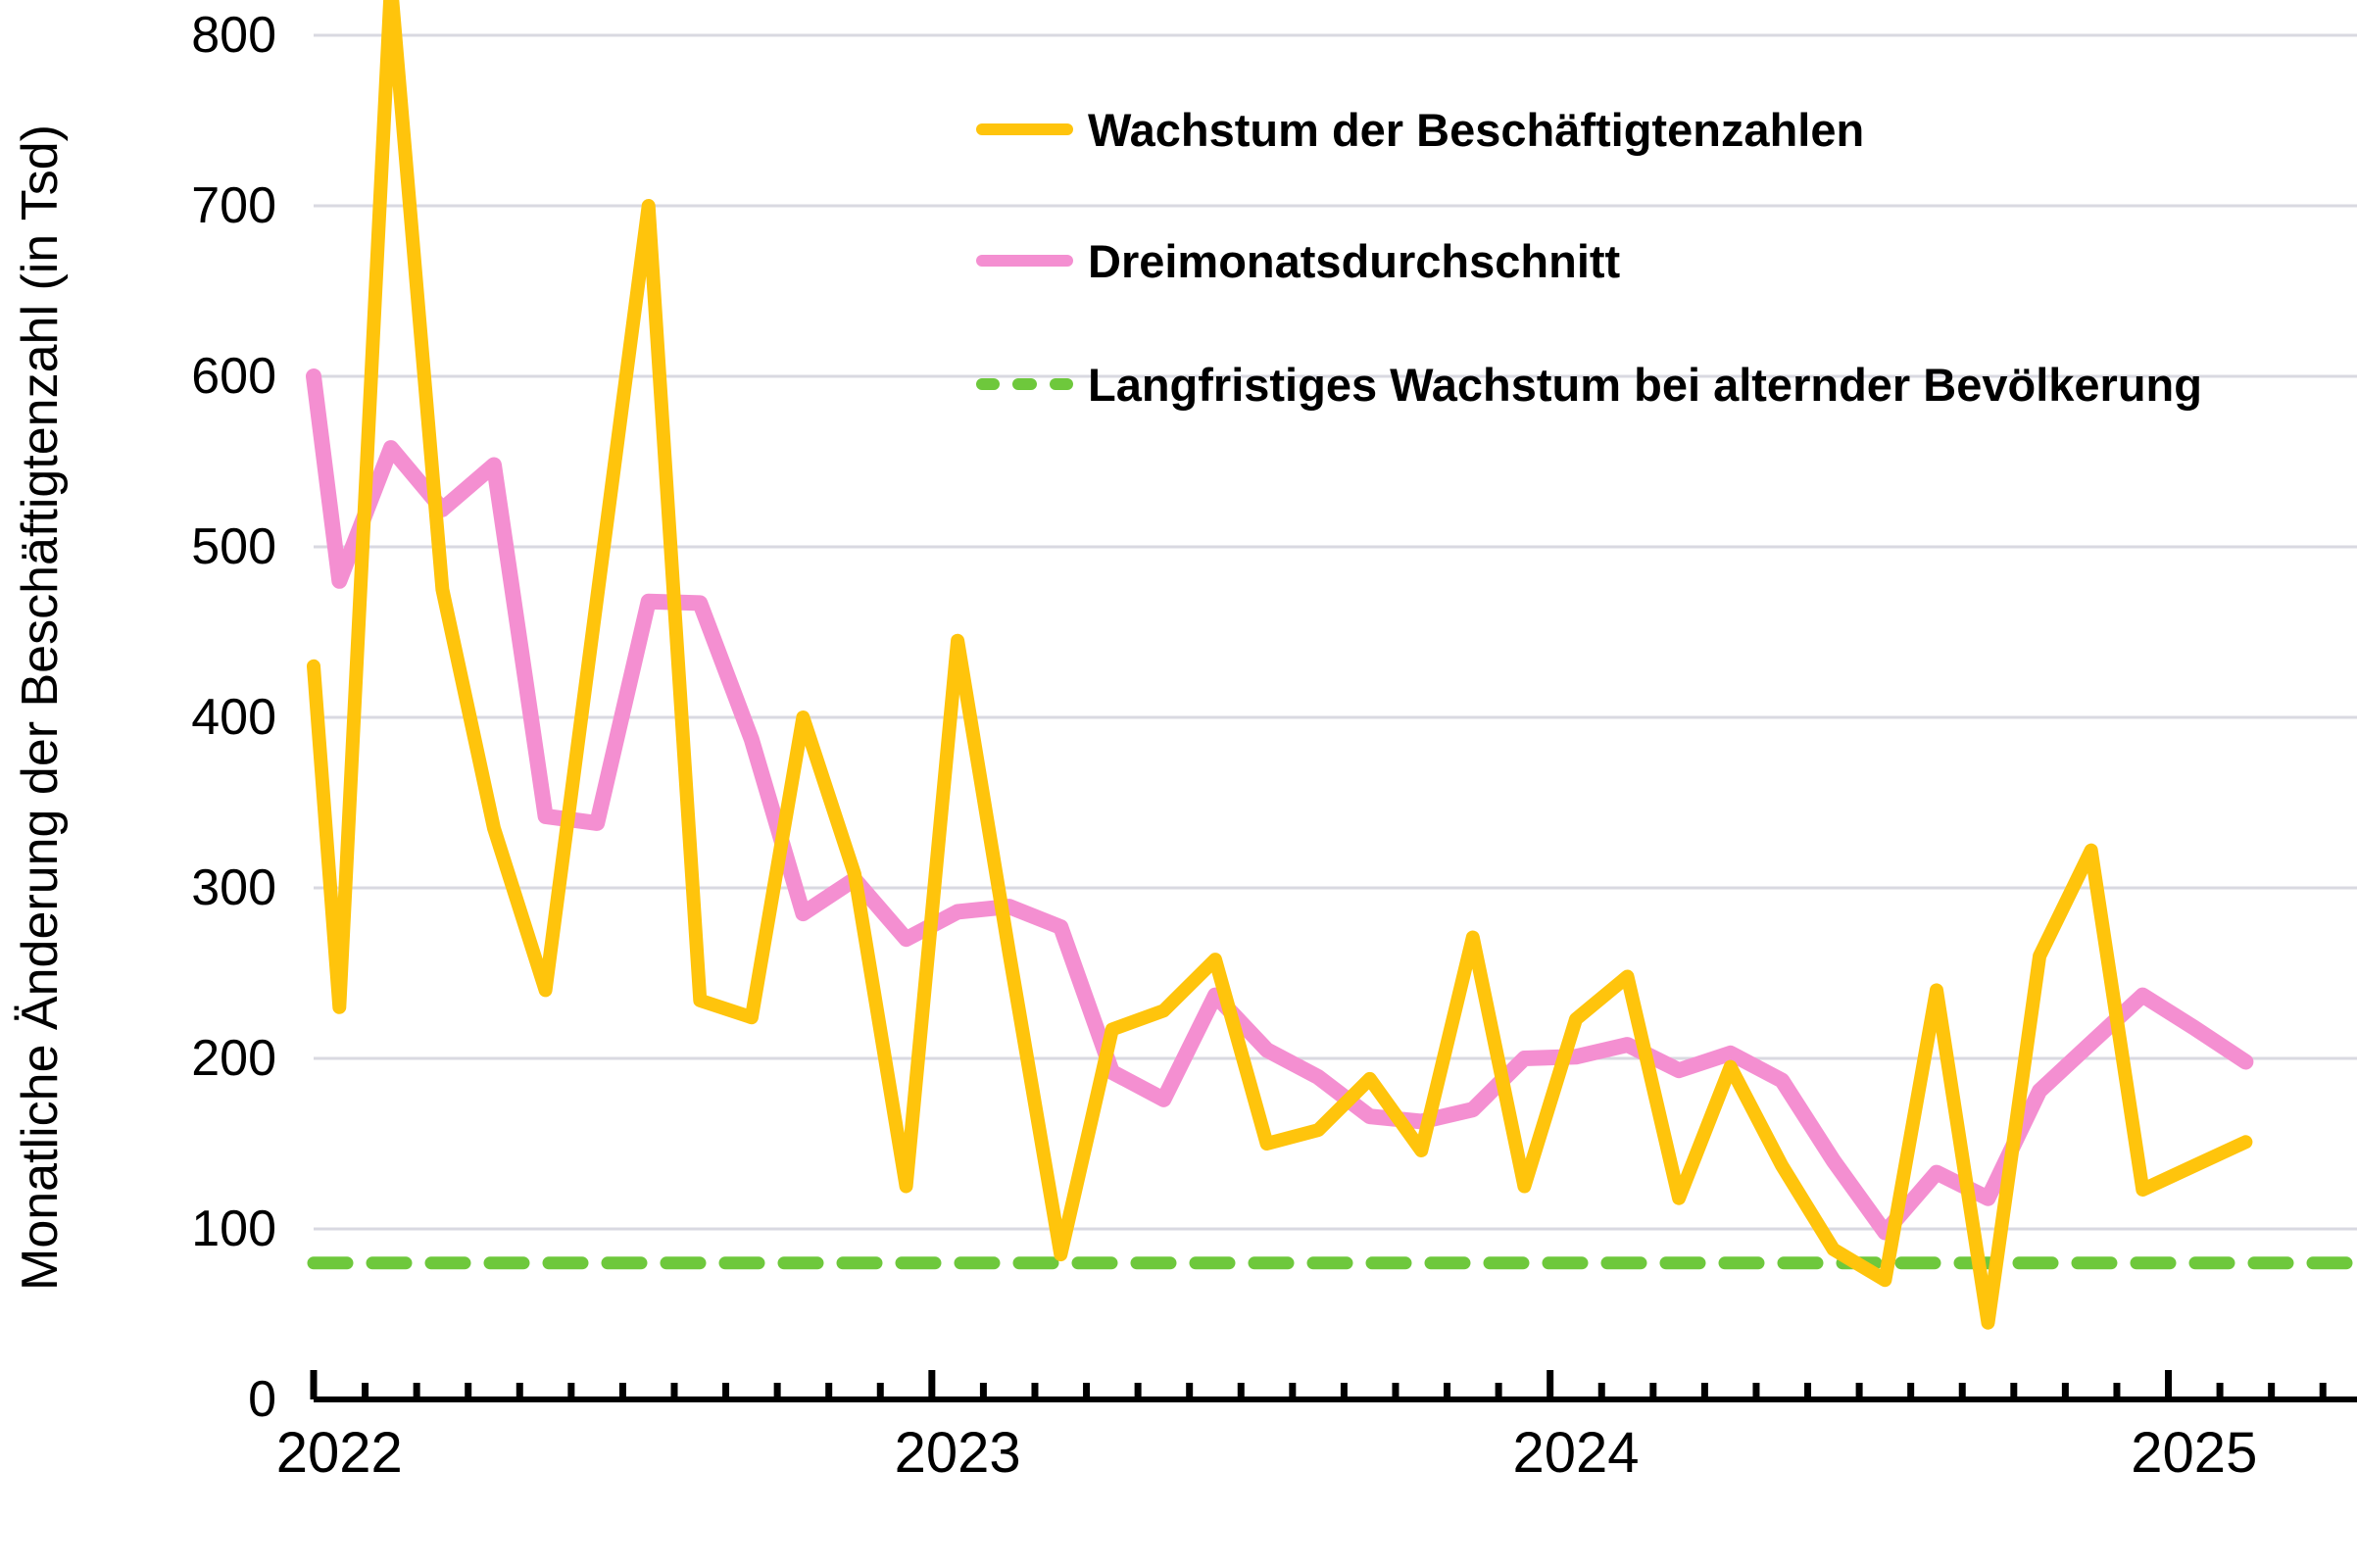 This screenshot has width=2357, height=1568. I want to click on y-tick-label: 500, so click(233, 546).